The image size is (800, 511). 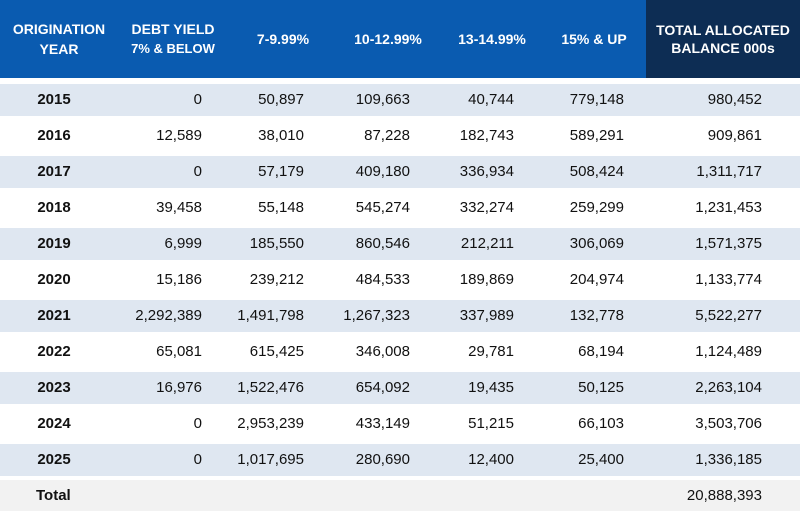 I want to click on total-column-header-bg, so click(x=723, y=39).